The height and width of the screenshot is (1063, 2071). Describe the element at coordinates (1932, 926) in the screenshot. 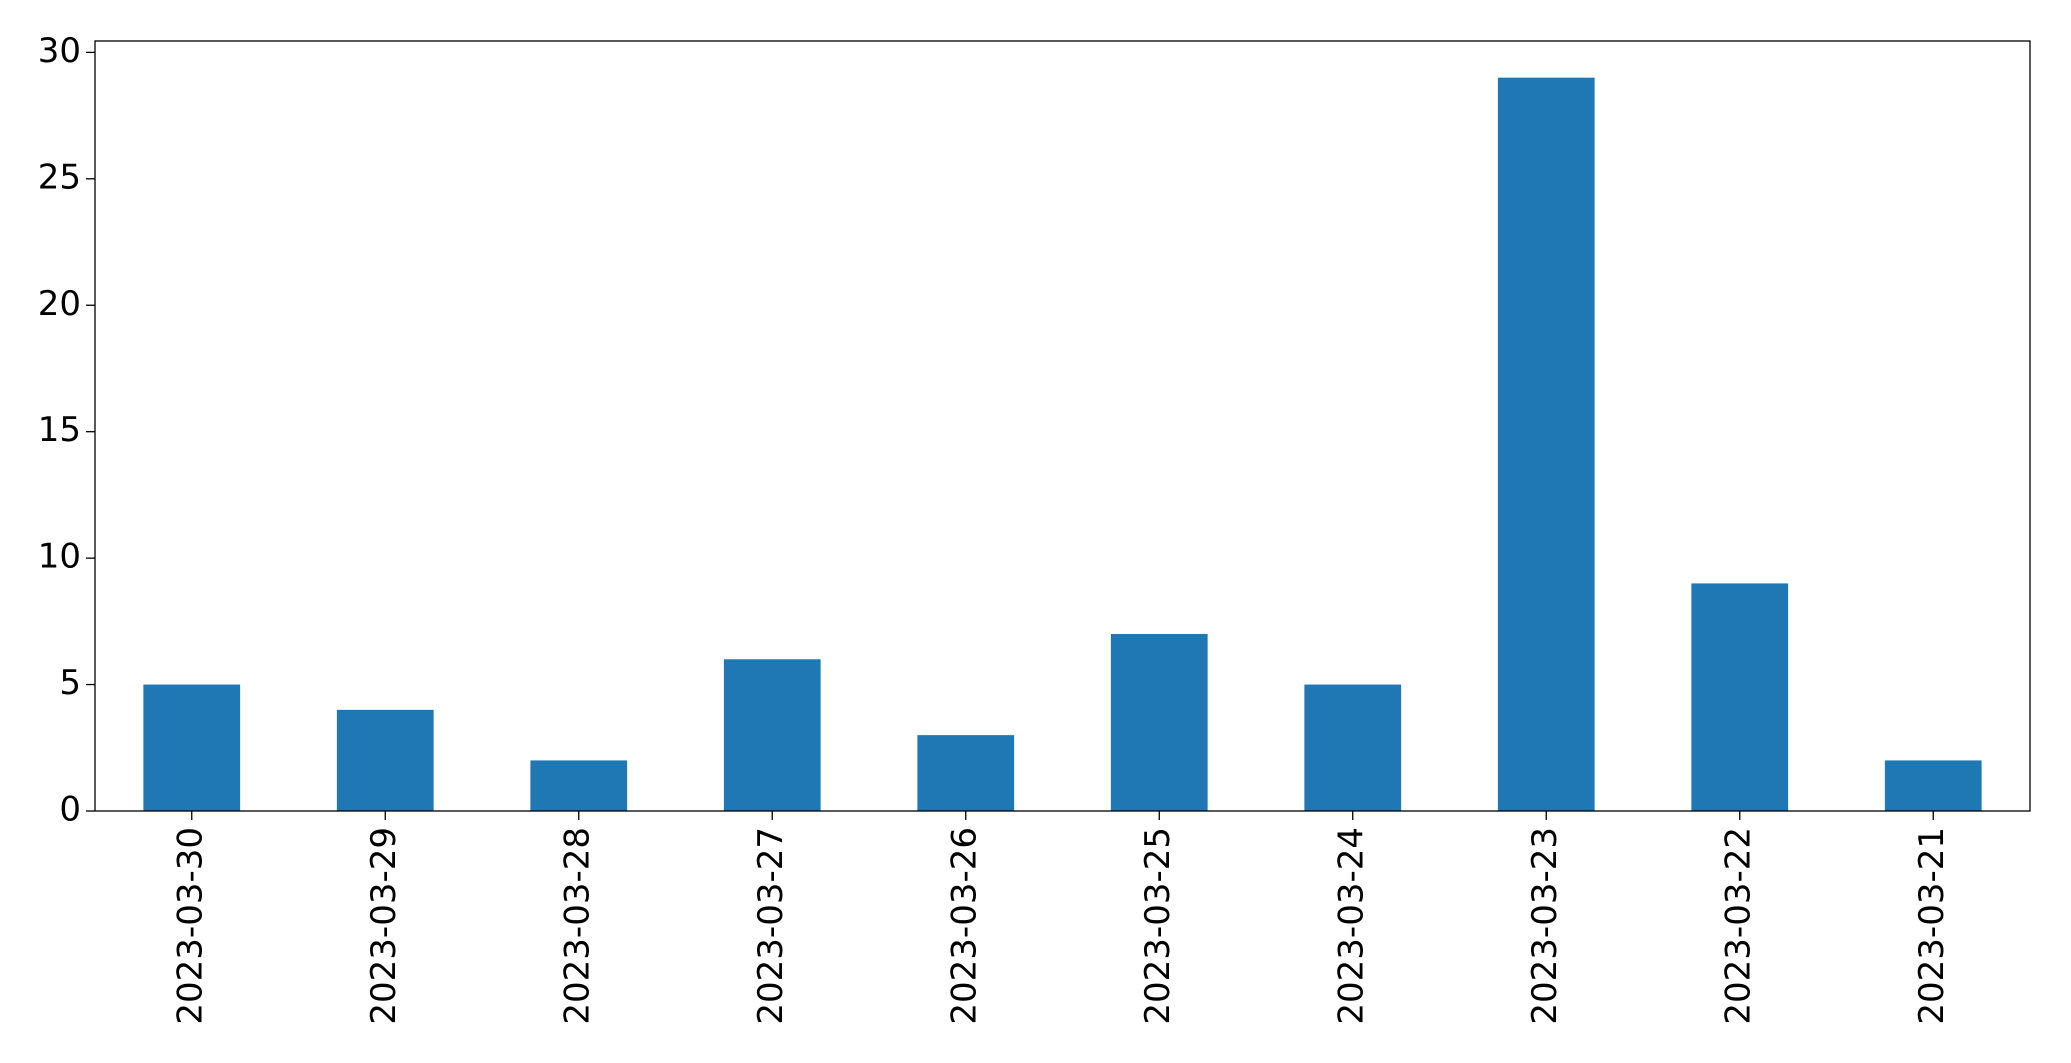

I see `x-tick-label: 2023-03-21` at that location.